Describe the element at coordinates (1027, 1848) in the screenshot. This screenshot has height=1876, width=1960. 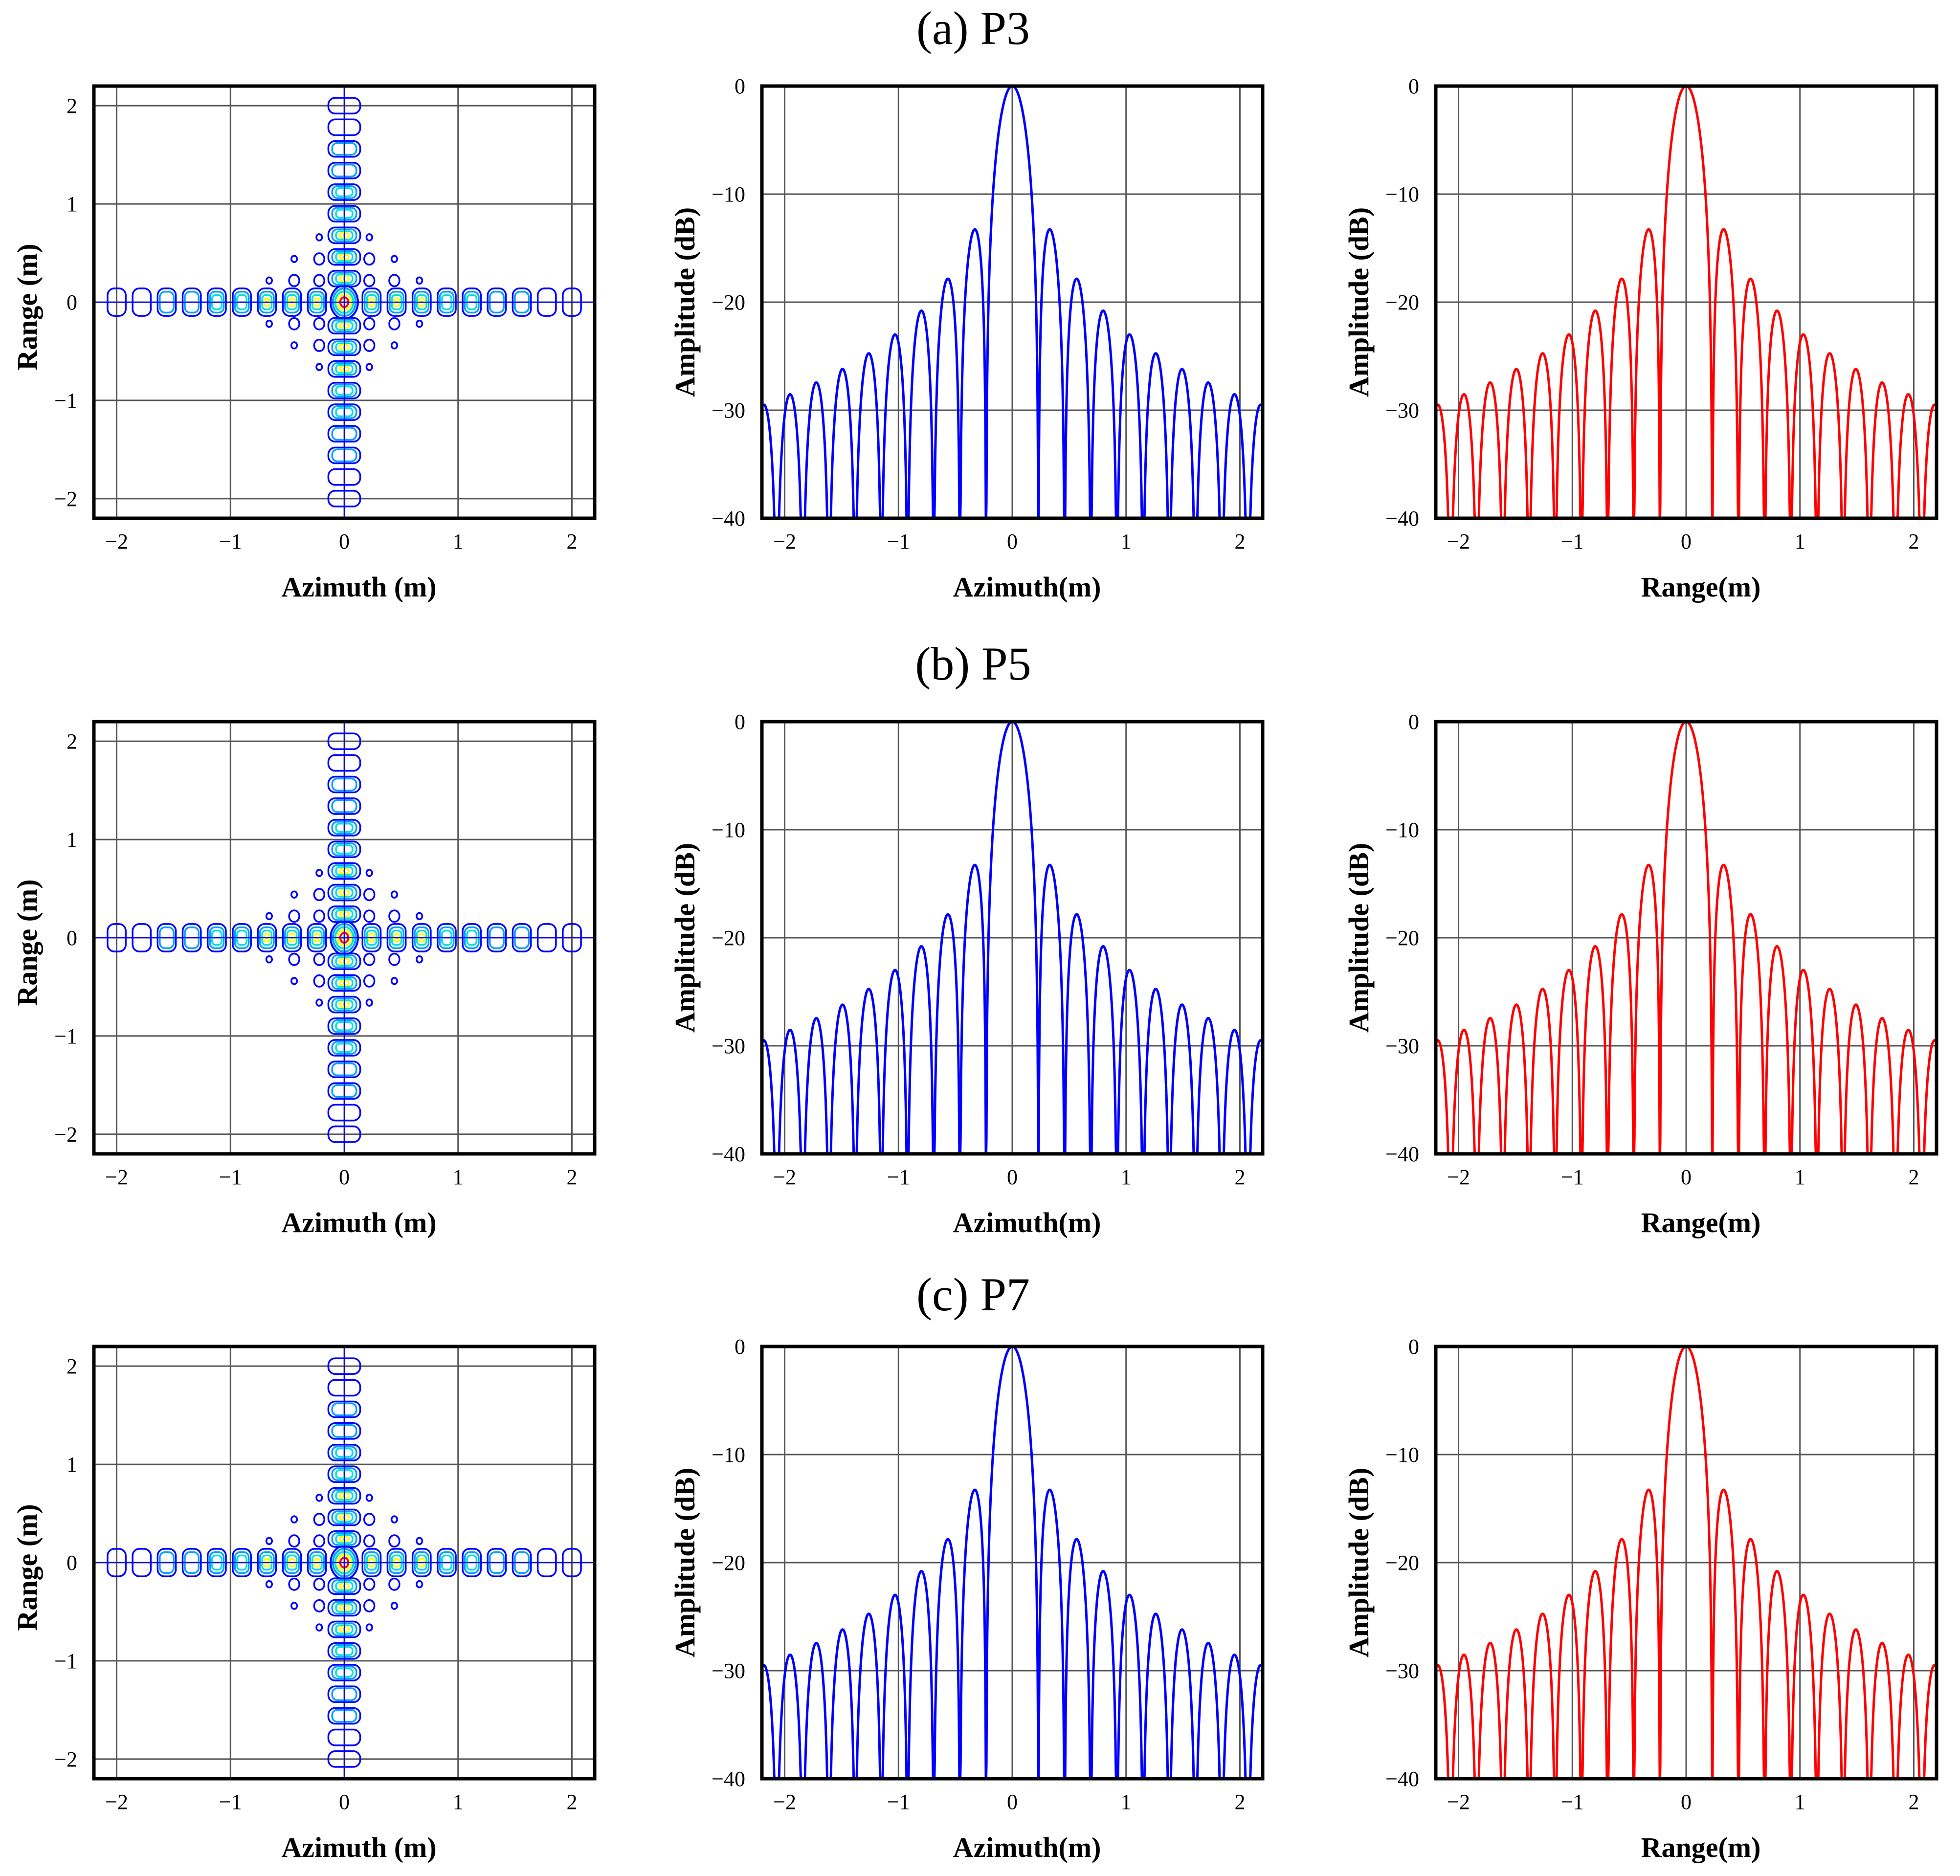
I see `azimuth-c-xlabel: Azimuth(m)` at that location.